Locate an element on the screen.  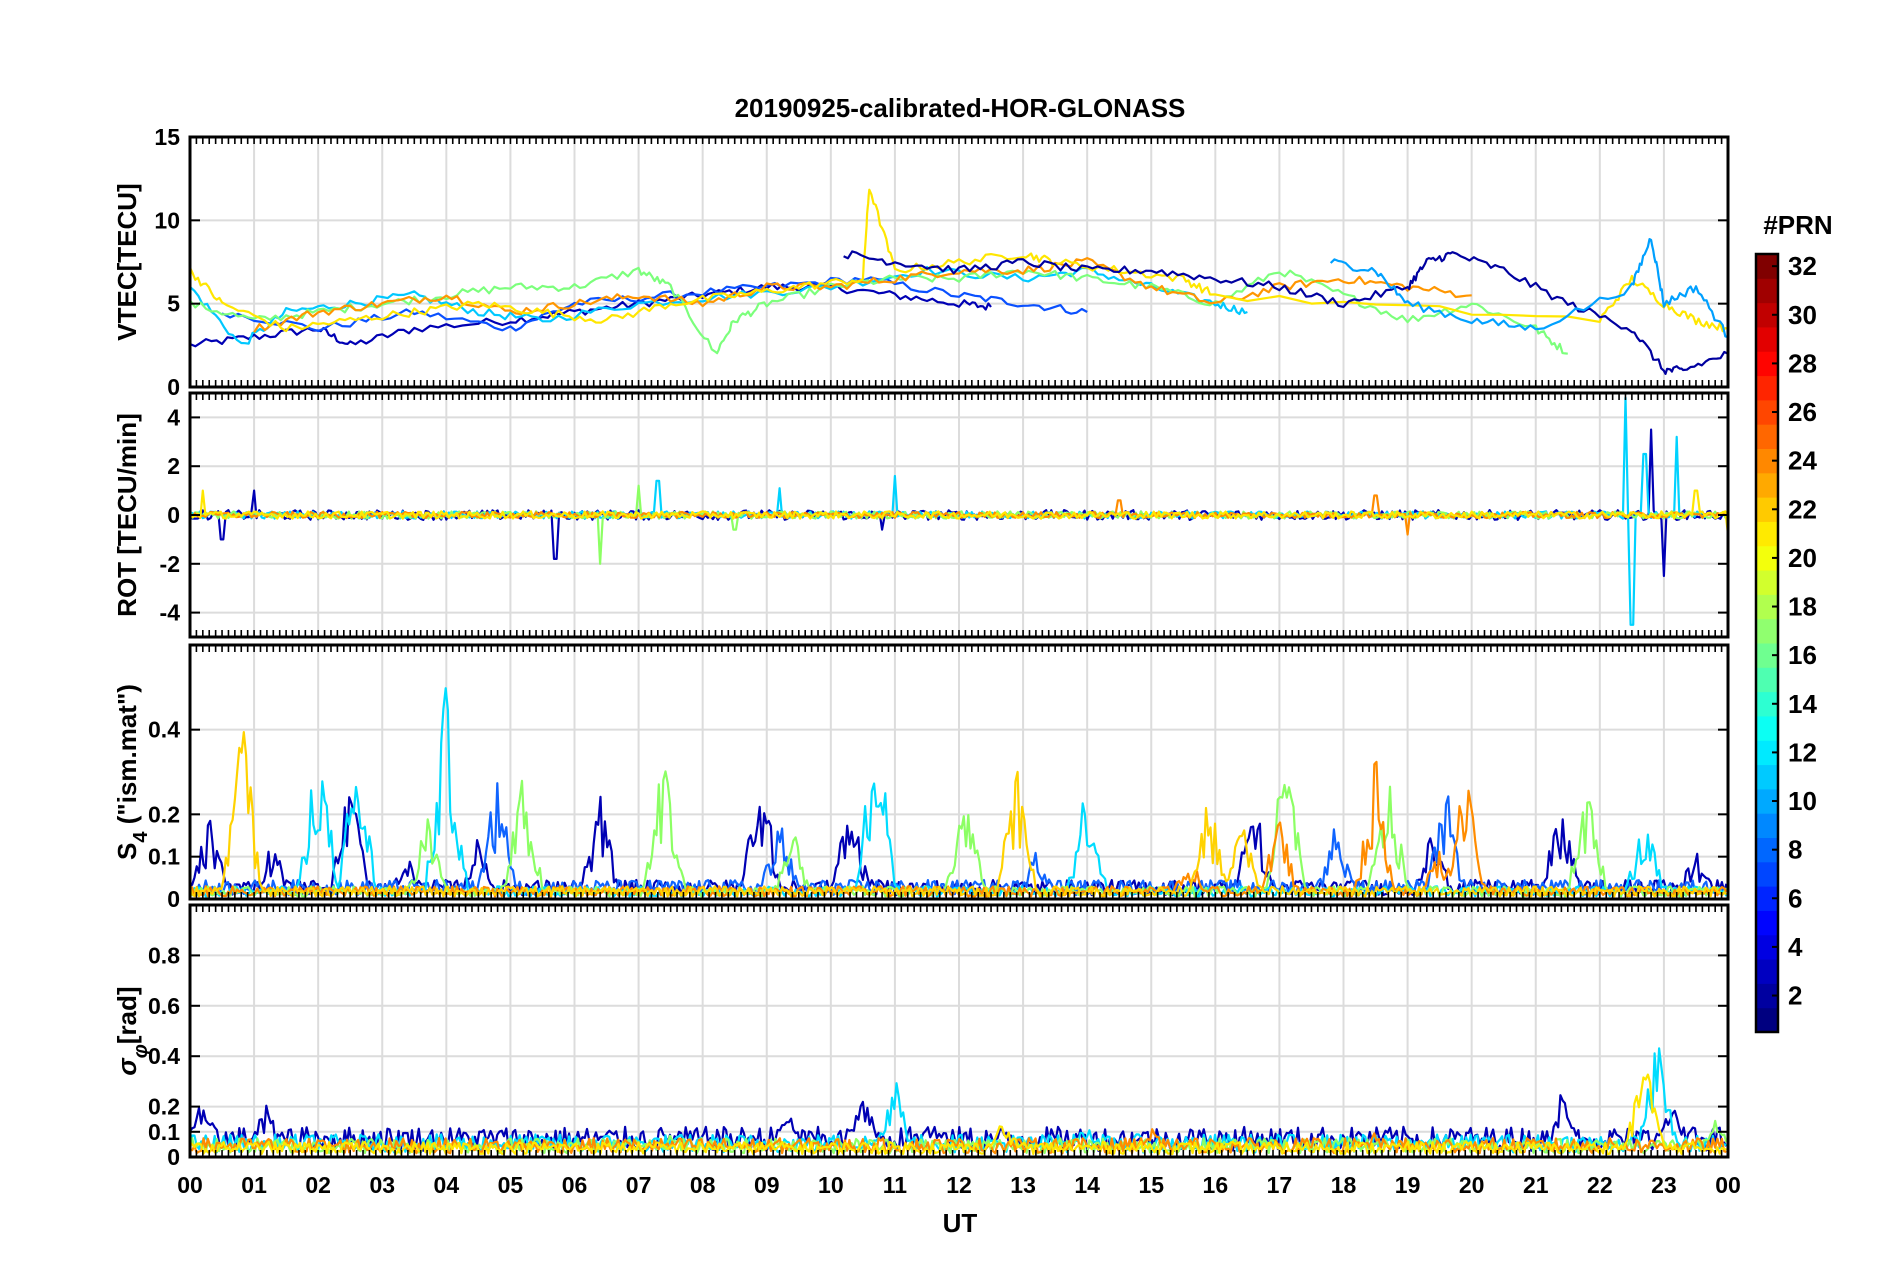
colorbar-tick-label: 14 is located at coordinates (1802, 704).